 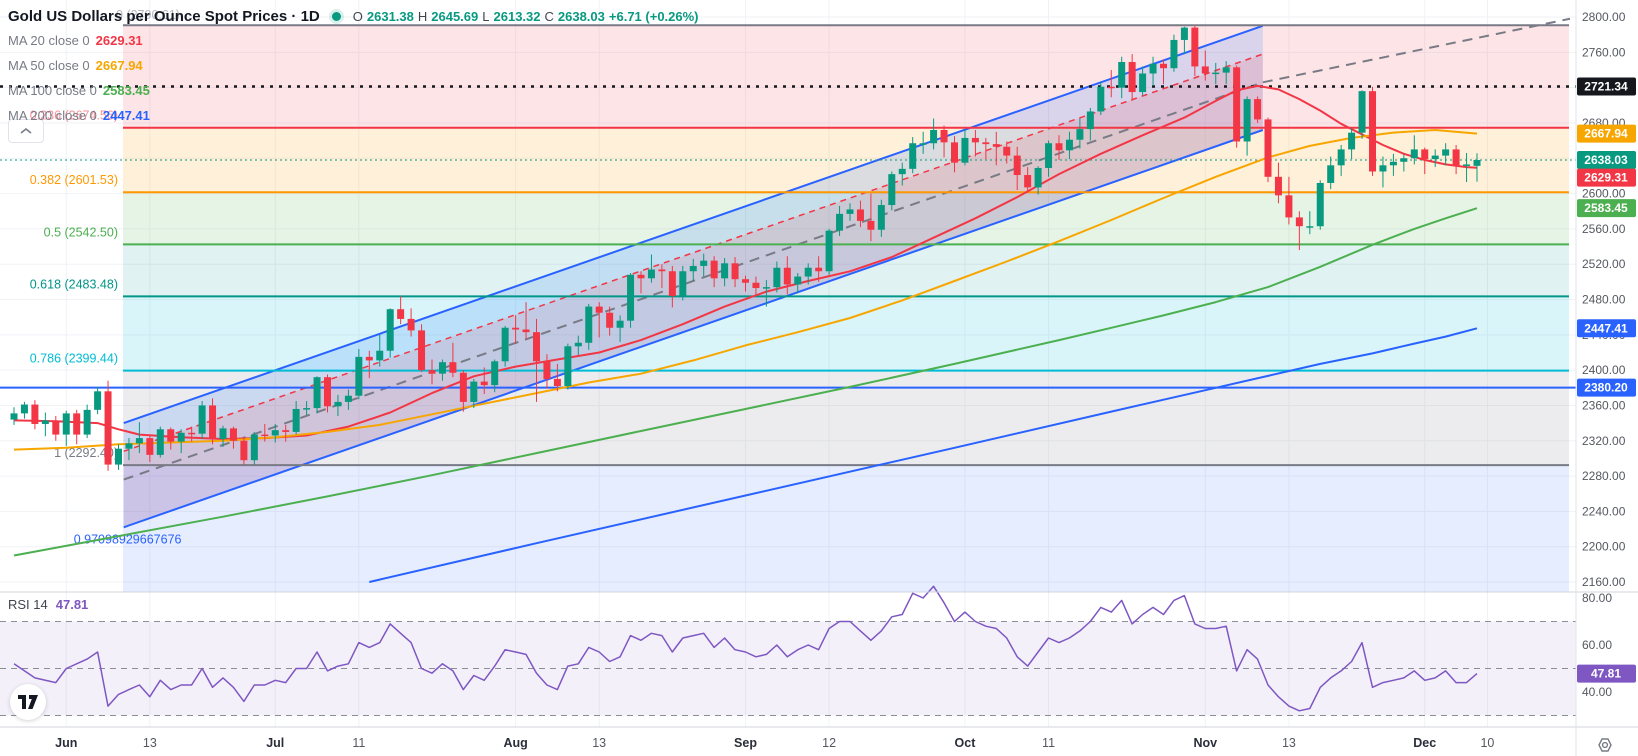 What do you see at coordinates (336, 16) in the screenshot?
I see `market-status-icon` at bounding box center [336, 16].